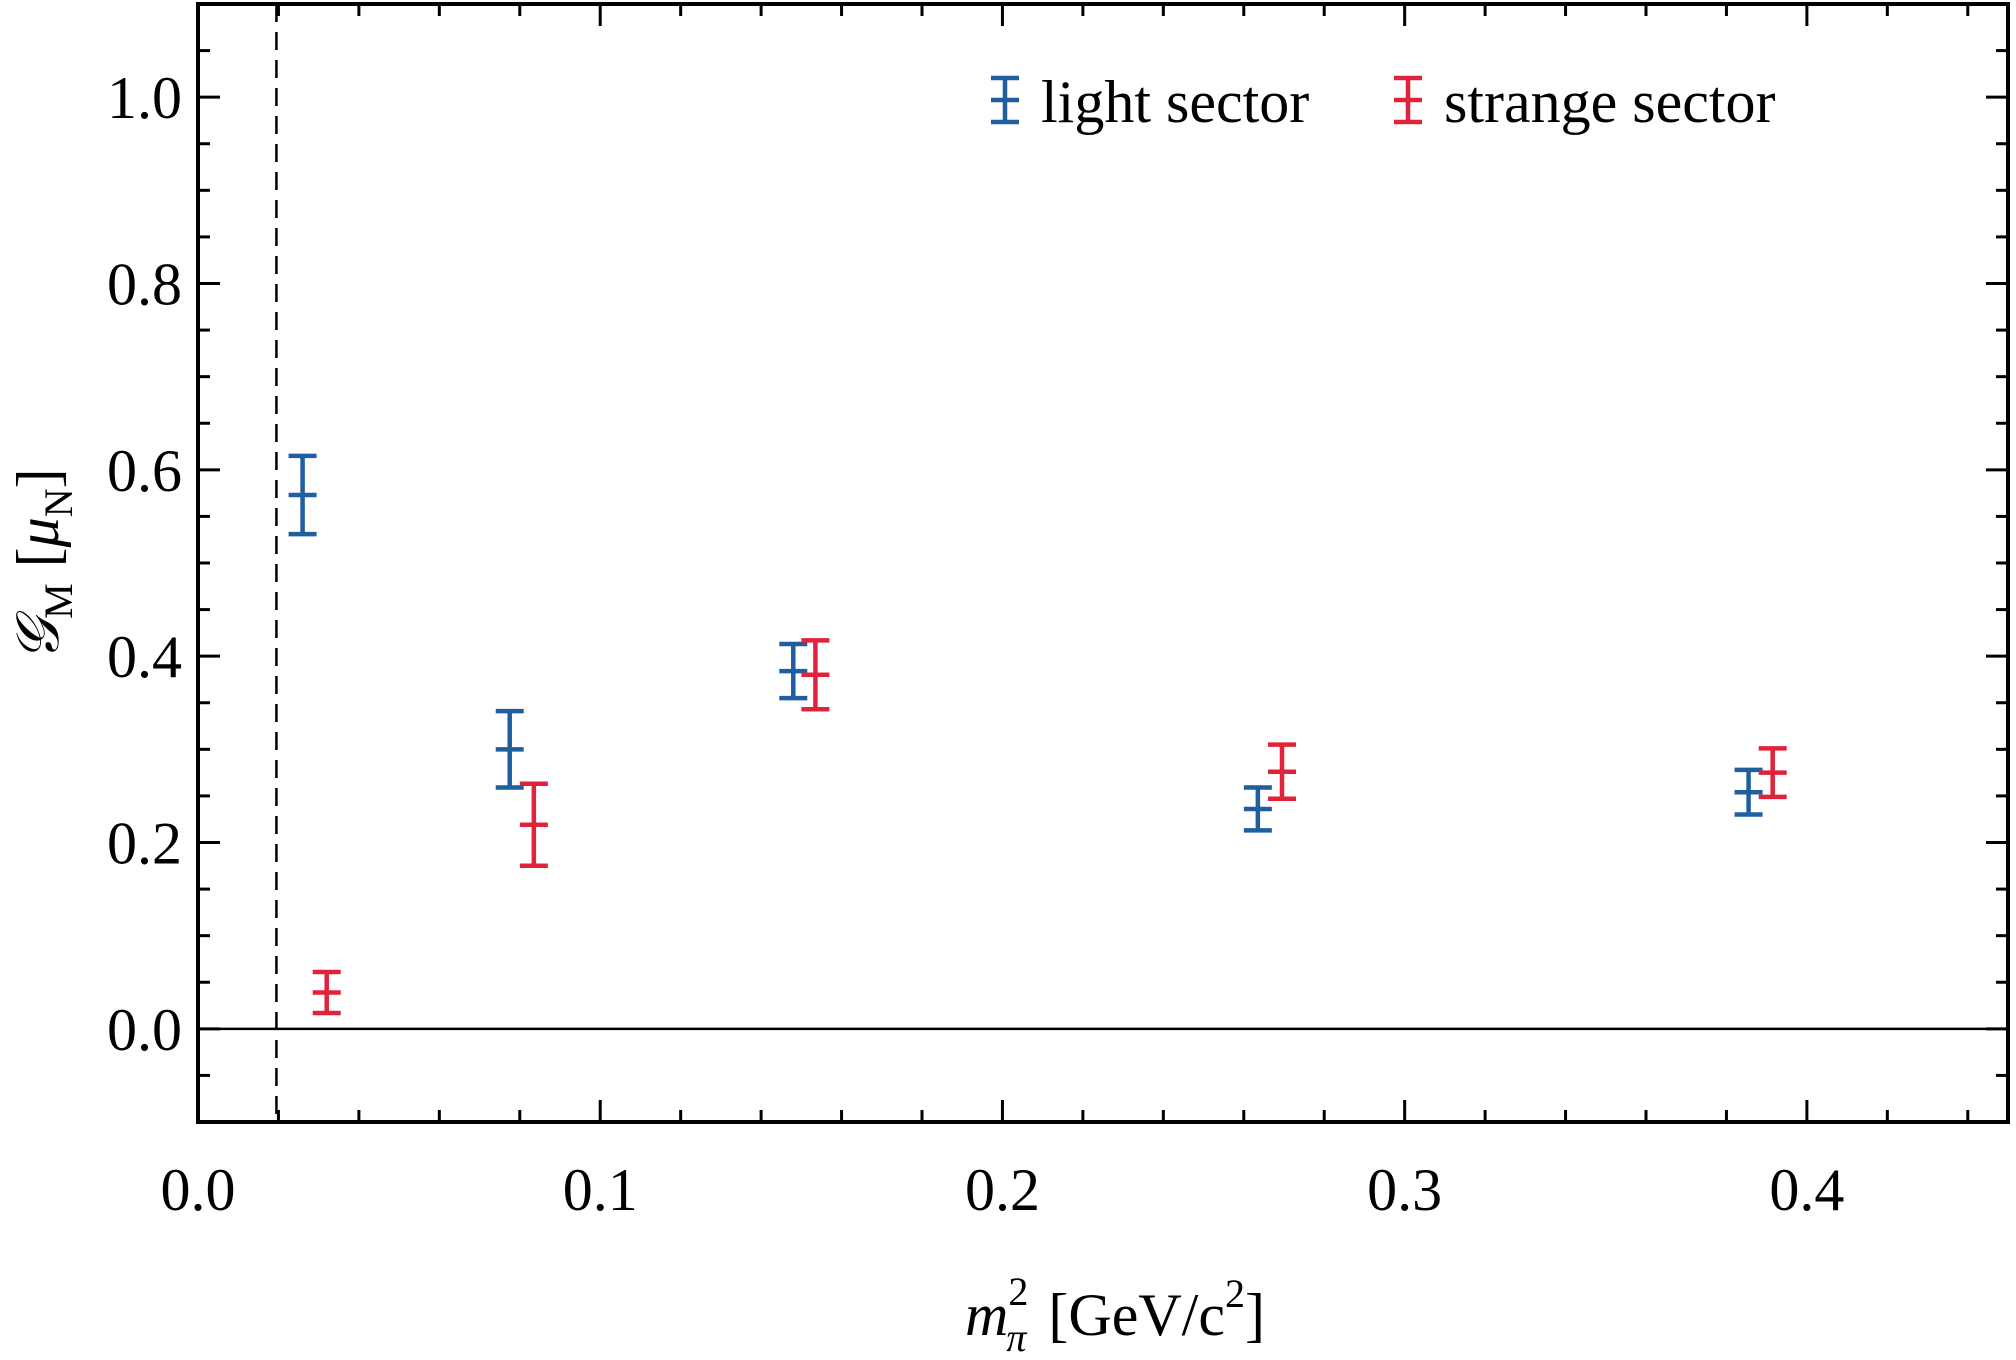 The image size is (2016, 1360). I want to click on legend-item-light-sector: light sector, so click(1150, 102).